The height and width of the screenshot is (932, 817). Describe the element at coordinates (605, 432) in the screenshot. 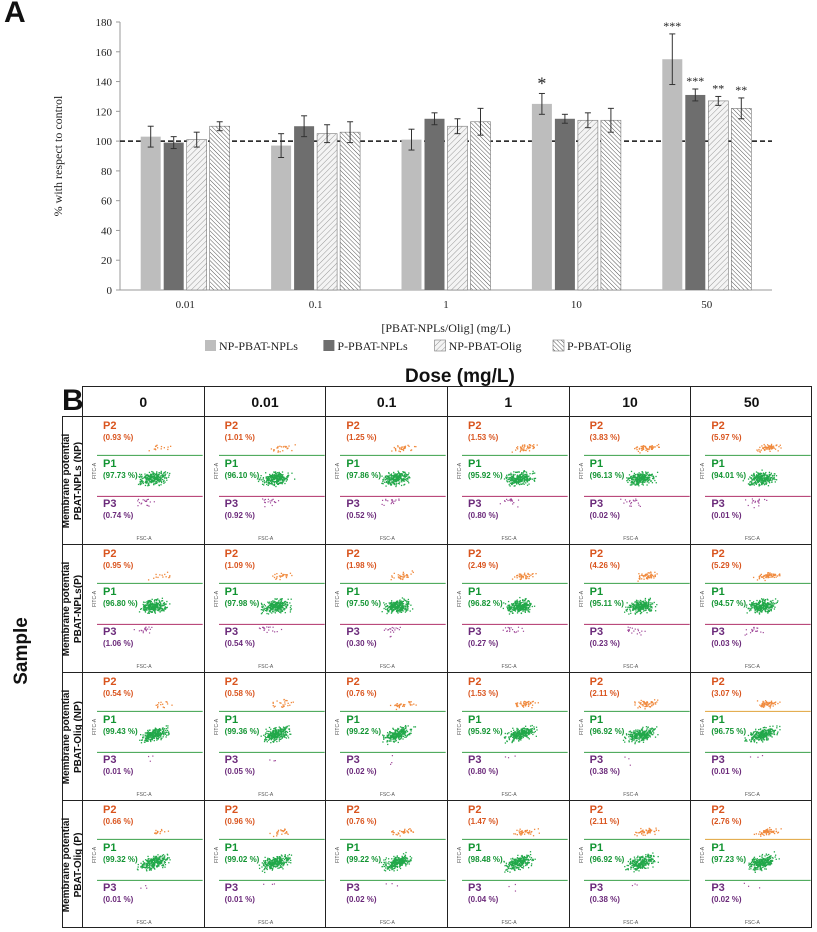

I see `gate-label-p2: P2 (3.83 %)` at that location.